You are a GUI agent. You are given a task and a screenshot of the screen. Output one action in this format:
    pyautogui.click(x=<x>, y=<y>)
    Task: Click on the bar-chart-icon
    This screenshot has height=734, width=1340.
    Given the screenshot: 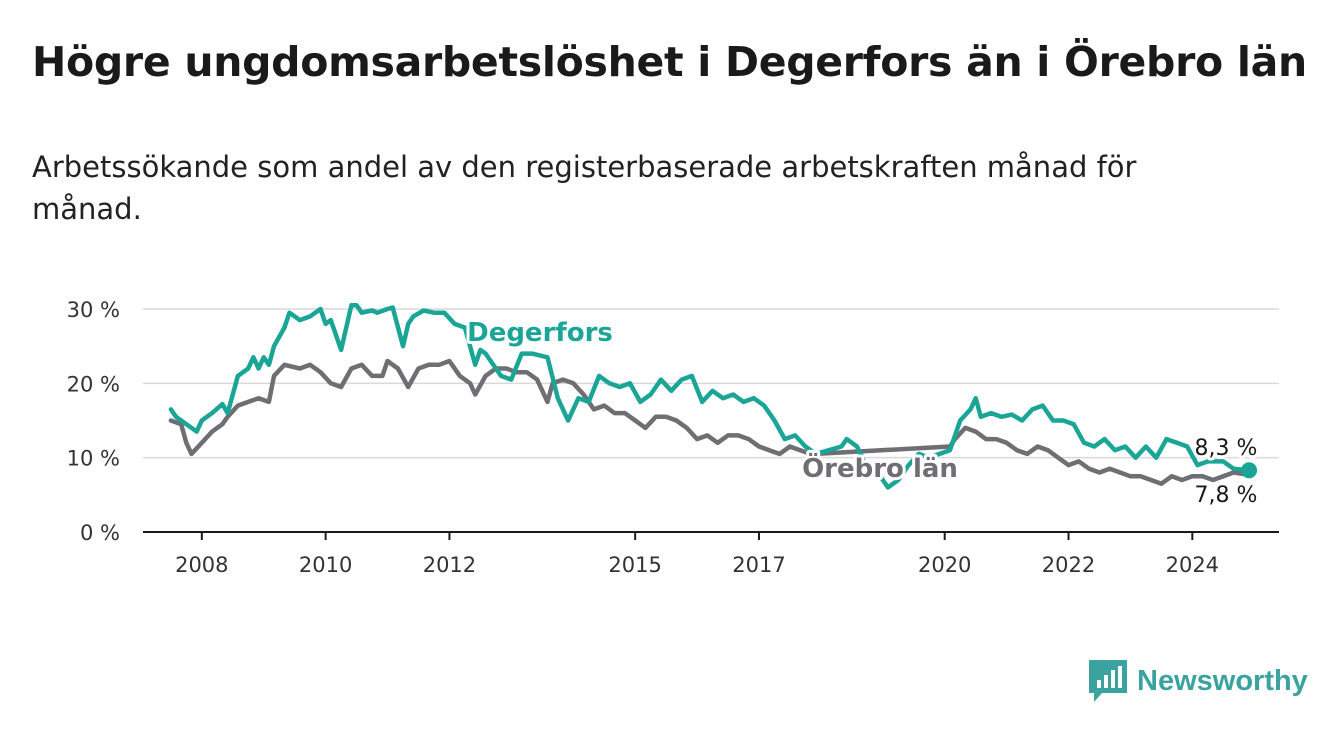 What is the action you would take?
    pyautogui.click(x=1108, y=681)
    